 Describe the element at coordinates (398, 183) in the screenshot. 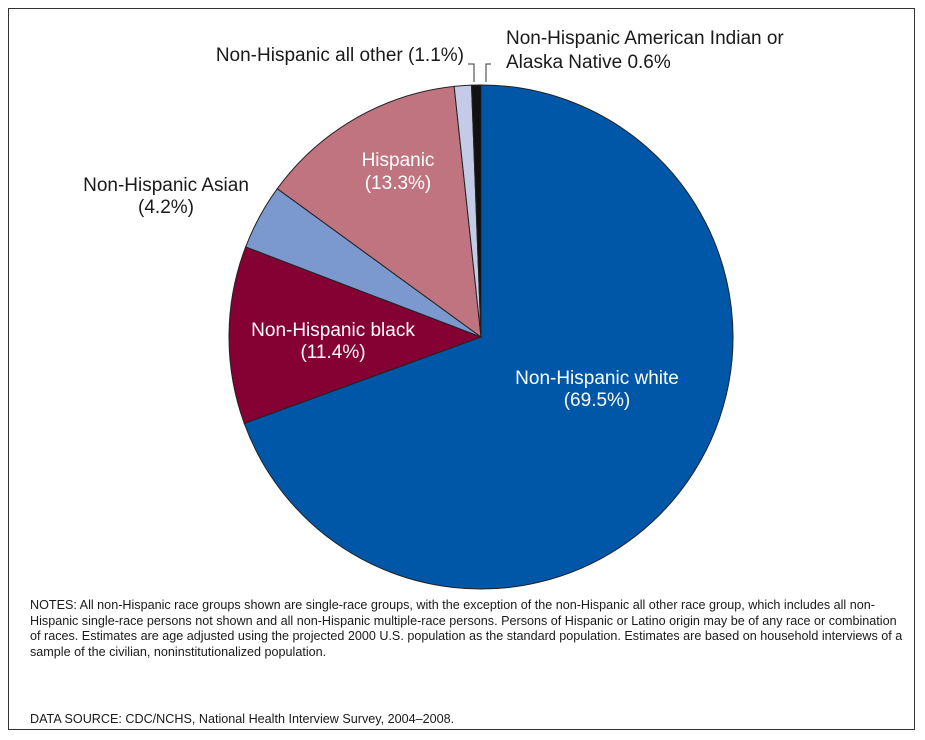

I see `label-hispanic-value: (13.3%)` at that location.